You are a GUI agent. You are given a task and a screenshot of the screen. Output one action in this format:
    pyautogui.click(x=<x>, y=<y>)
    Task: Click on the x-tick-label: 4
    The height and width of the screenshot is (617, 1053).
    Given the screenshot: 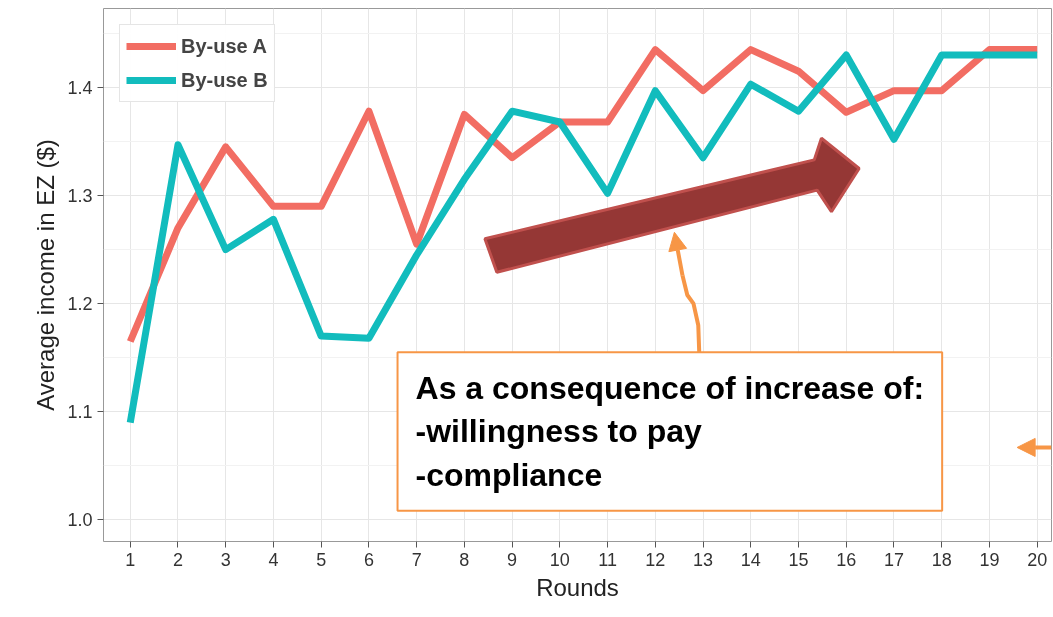 What is the action you would take?
    pyautogui.click(x=273, y=559)
    